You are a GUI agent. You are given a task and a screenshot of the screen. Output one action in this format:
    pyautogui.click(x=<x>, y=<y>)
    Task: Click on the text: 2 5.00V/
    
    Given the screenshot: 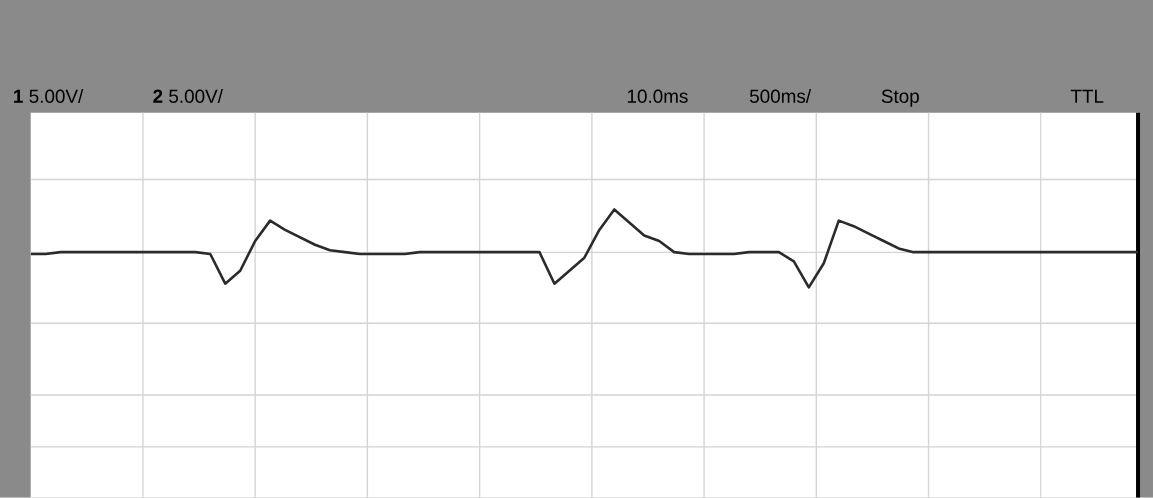 What is the action you would take?
    pyautogui.click(x=188, y=96)
    